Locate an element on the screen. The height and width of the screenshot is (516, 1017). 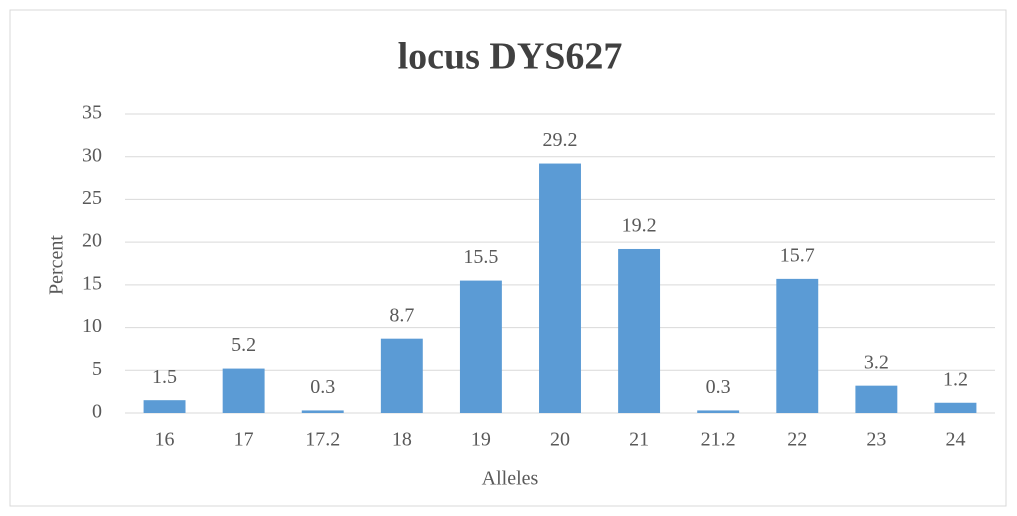
y-tick-label: 35 is located at coordinates (92, 113).